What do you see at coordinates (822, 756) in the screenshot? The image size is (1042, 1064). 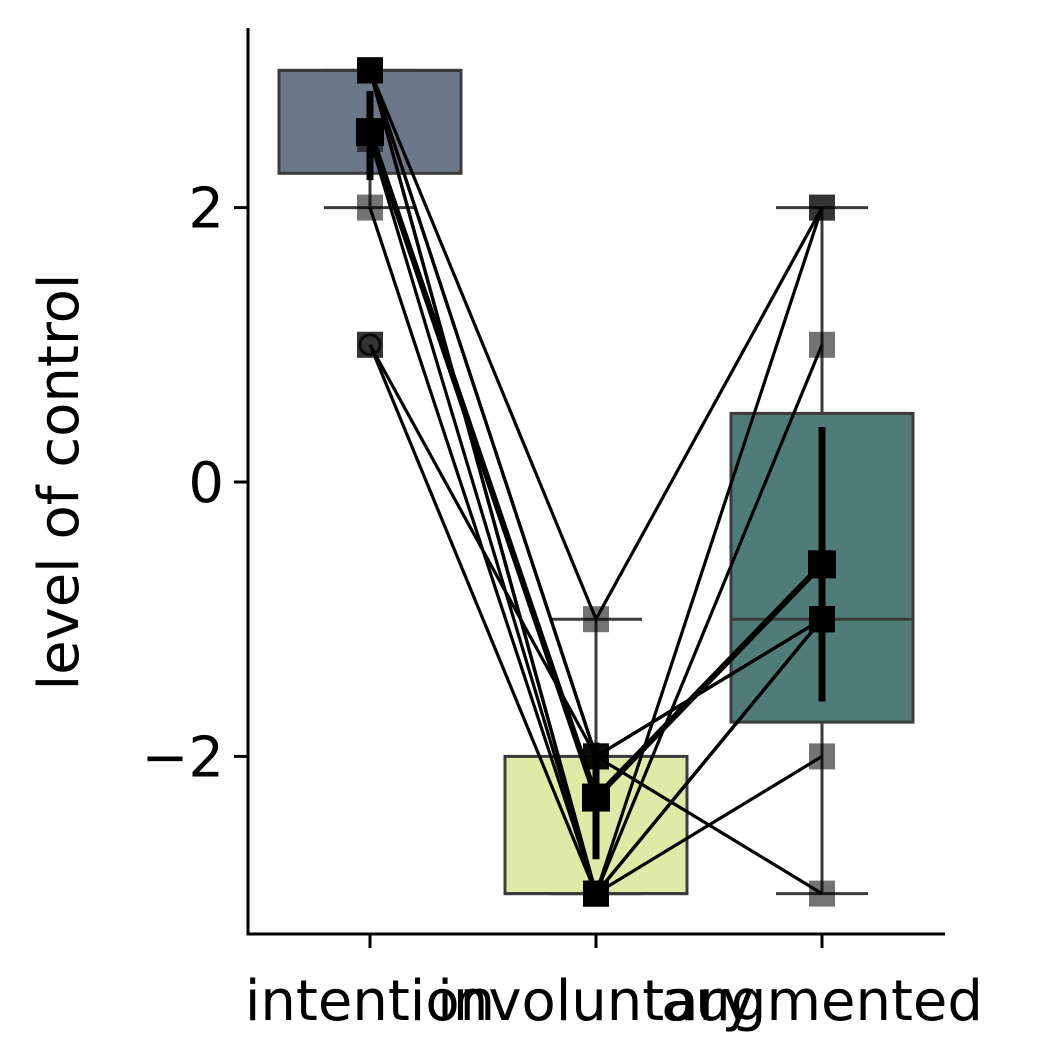 I see `subject-marker-1-augmented` at bounding box center [822, 756].